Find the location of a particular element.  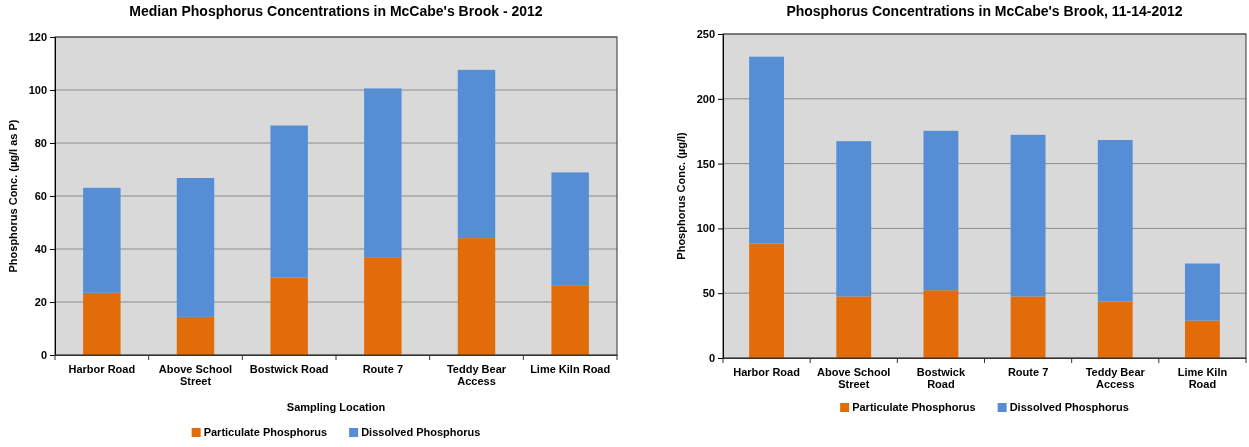

y-axis-title: Phosphorus Conc. (µg/l) is located at coordinates (681, 196).